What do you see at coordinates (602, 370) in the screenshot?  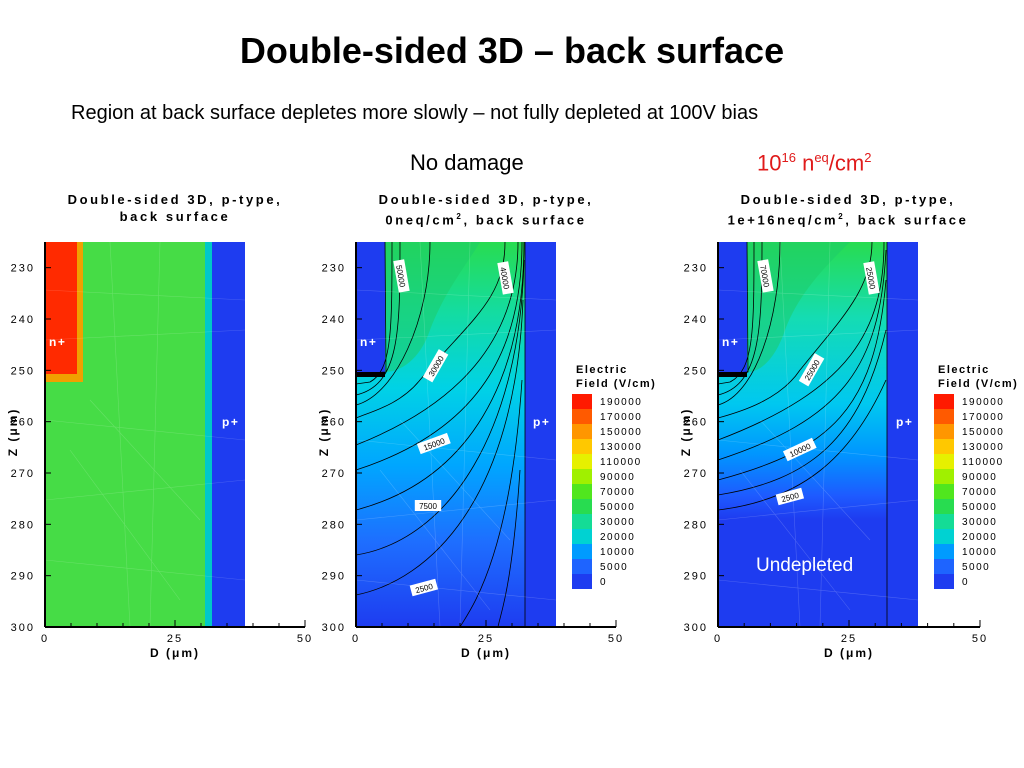 I see `legend-title-line1: Electric` at bounding box center [602, 370].